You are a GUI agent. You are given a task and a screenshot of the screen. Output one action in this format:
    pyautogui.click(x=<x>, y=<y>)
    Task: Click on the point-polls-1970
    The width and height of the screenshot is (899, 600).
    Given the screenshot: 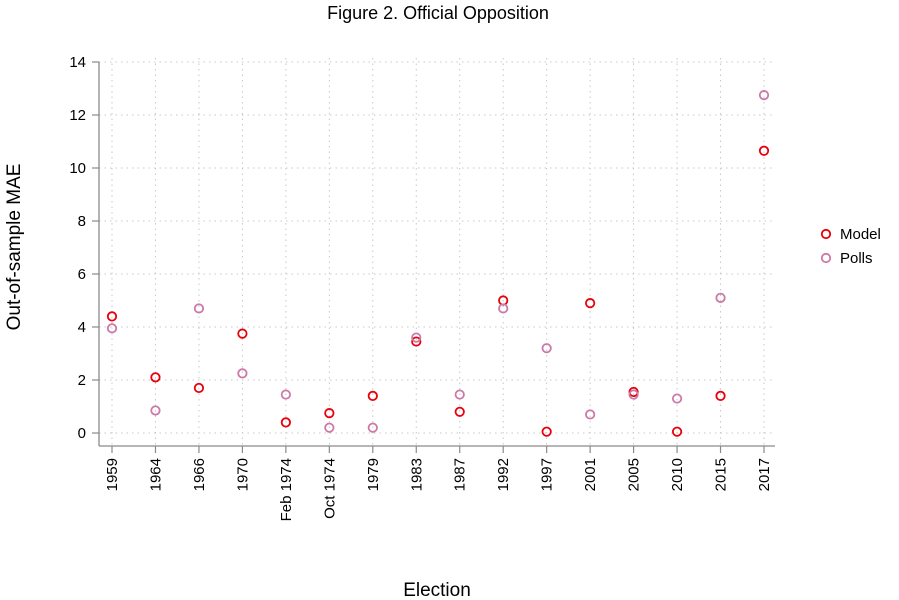 What is the action you would take?
    pyautogui.click(x=242, y=373)
    